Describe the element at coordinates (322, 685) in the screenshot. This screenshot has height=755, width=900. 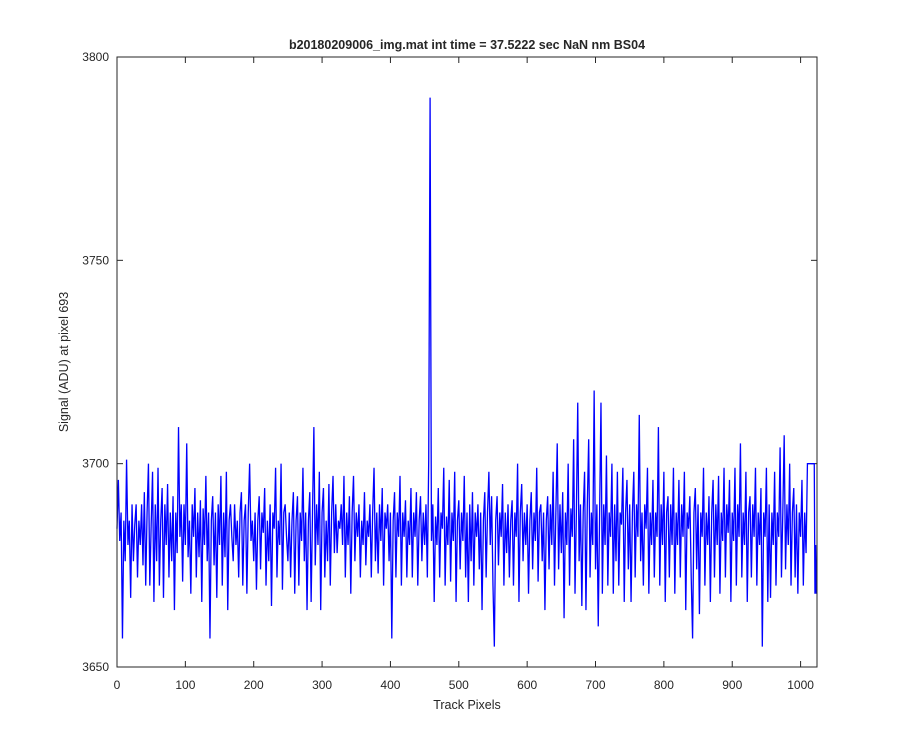
I see `x-tick-label: 300` at that location.